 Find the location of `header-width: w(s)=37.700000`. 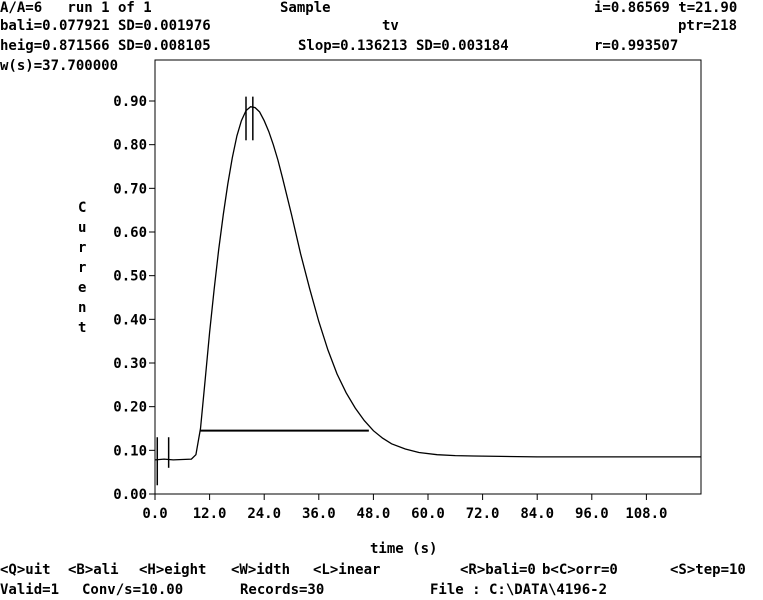

header-width: w(s)=37.700000 is located at coordinates (59, 66).